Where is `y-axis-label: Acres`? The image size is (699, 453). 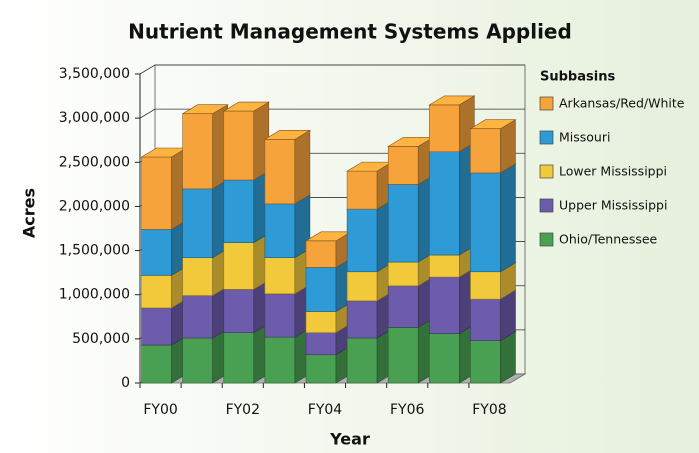
y-axis-label: Acres is located at coordinates (29, 213).